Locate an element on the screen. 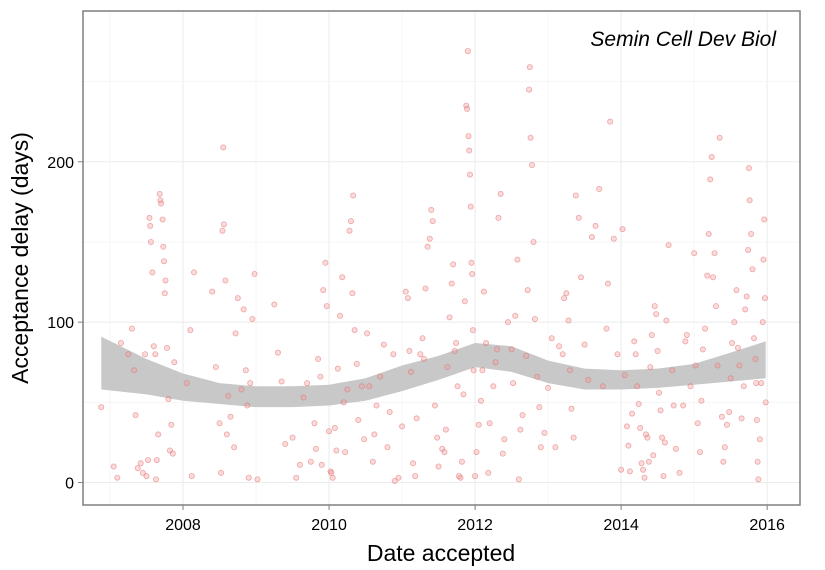  x-tick-label: 2010 is located at coordinates (329, 525).